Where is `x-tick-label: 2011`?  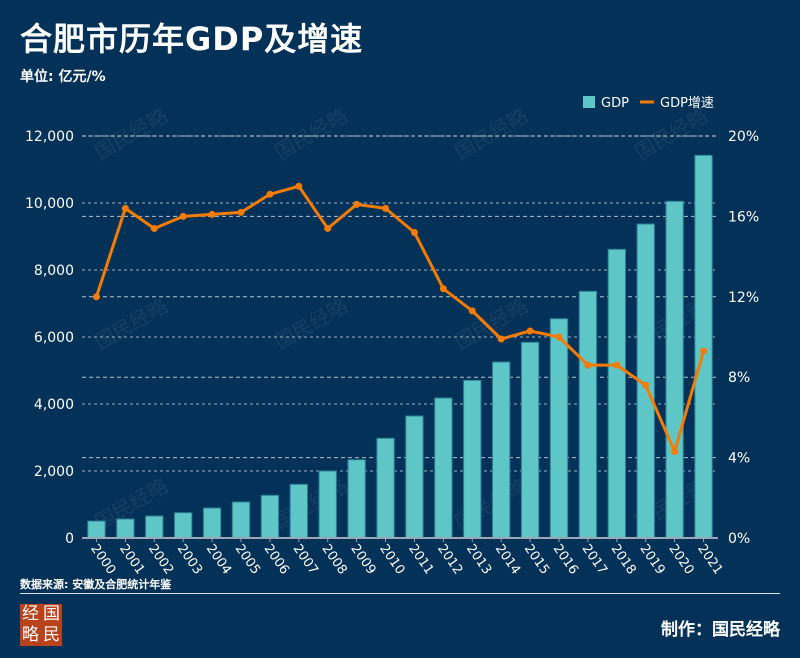
x-tick-label: 2011 is located at coordinates (420, 560).